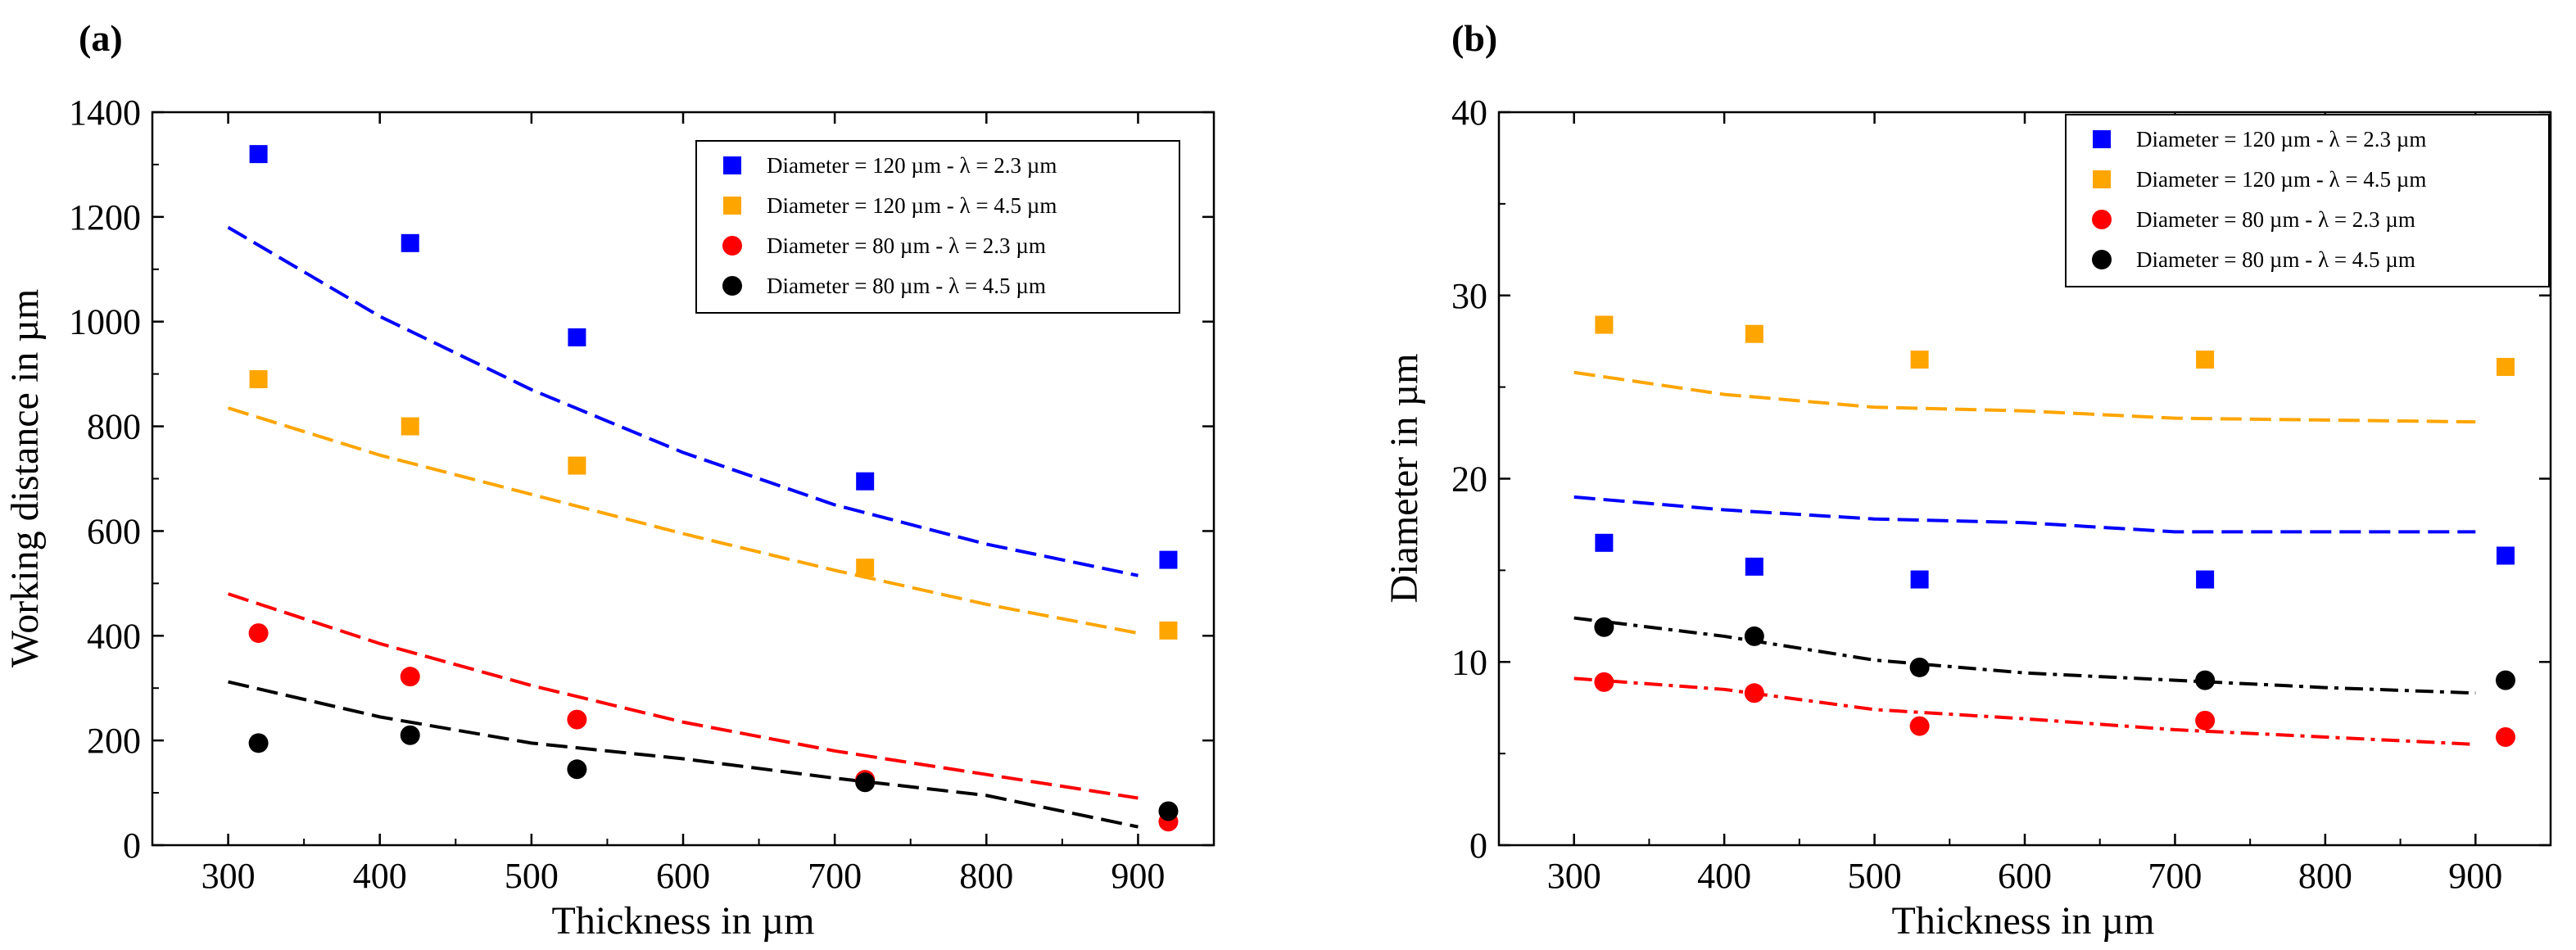 This screenshot has width=2576, height=950. Describe the element at coordinates (105, 113) in the screenshot. I see `panel-a-y-tick-label: 1400` at that location.